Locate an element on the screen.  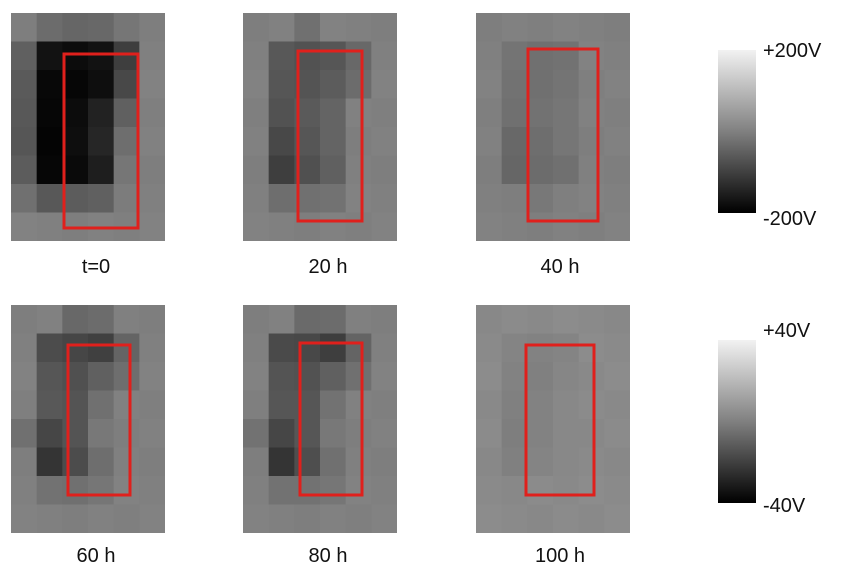
colorbar-top is located at coordinates (737, 131).